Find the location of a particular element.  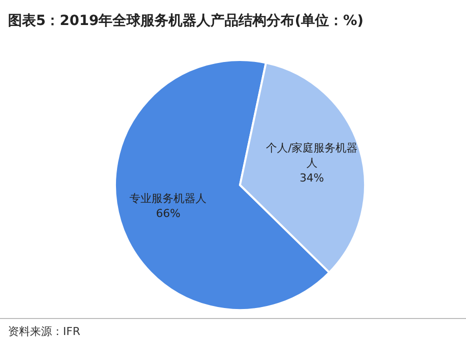

slice-label: 个人/家庭服务机器人 is located at coordinates (312, 155).